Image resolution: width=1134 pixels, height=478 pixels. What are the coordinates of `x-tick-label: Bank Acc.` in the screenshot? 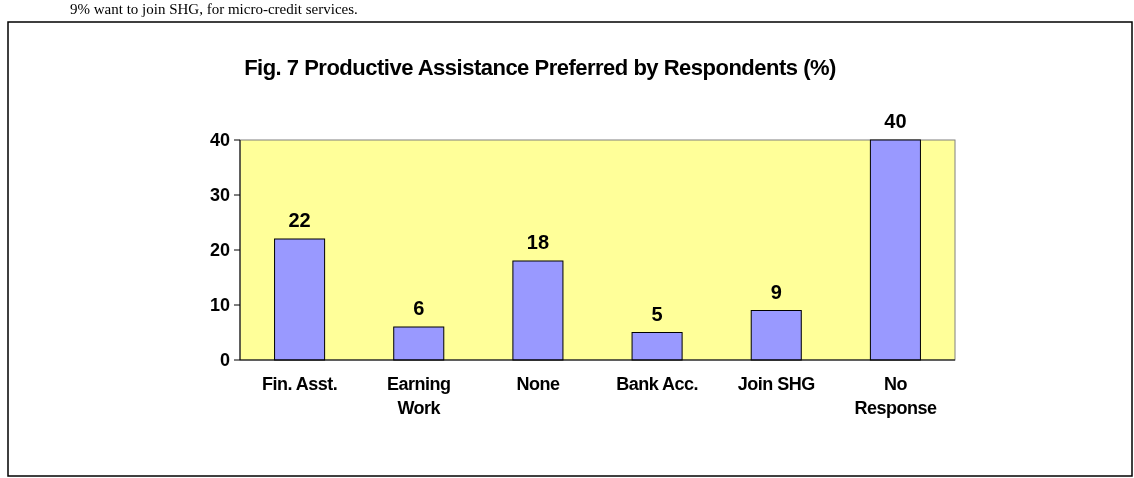 It's located at (657, 384).